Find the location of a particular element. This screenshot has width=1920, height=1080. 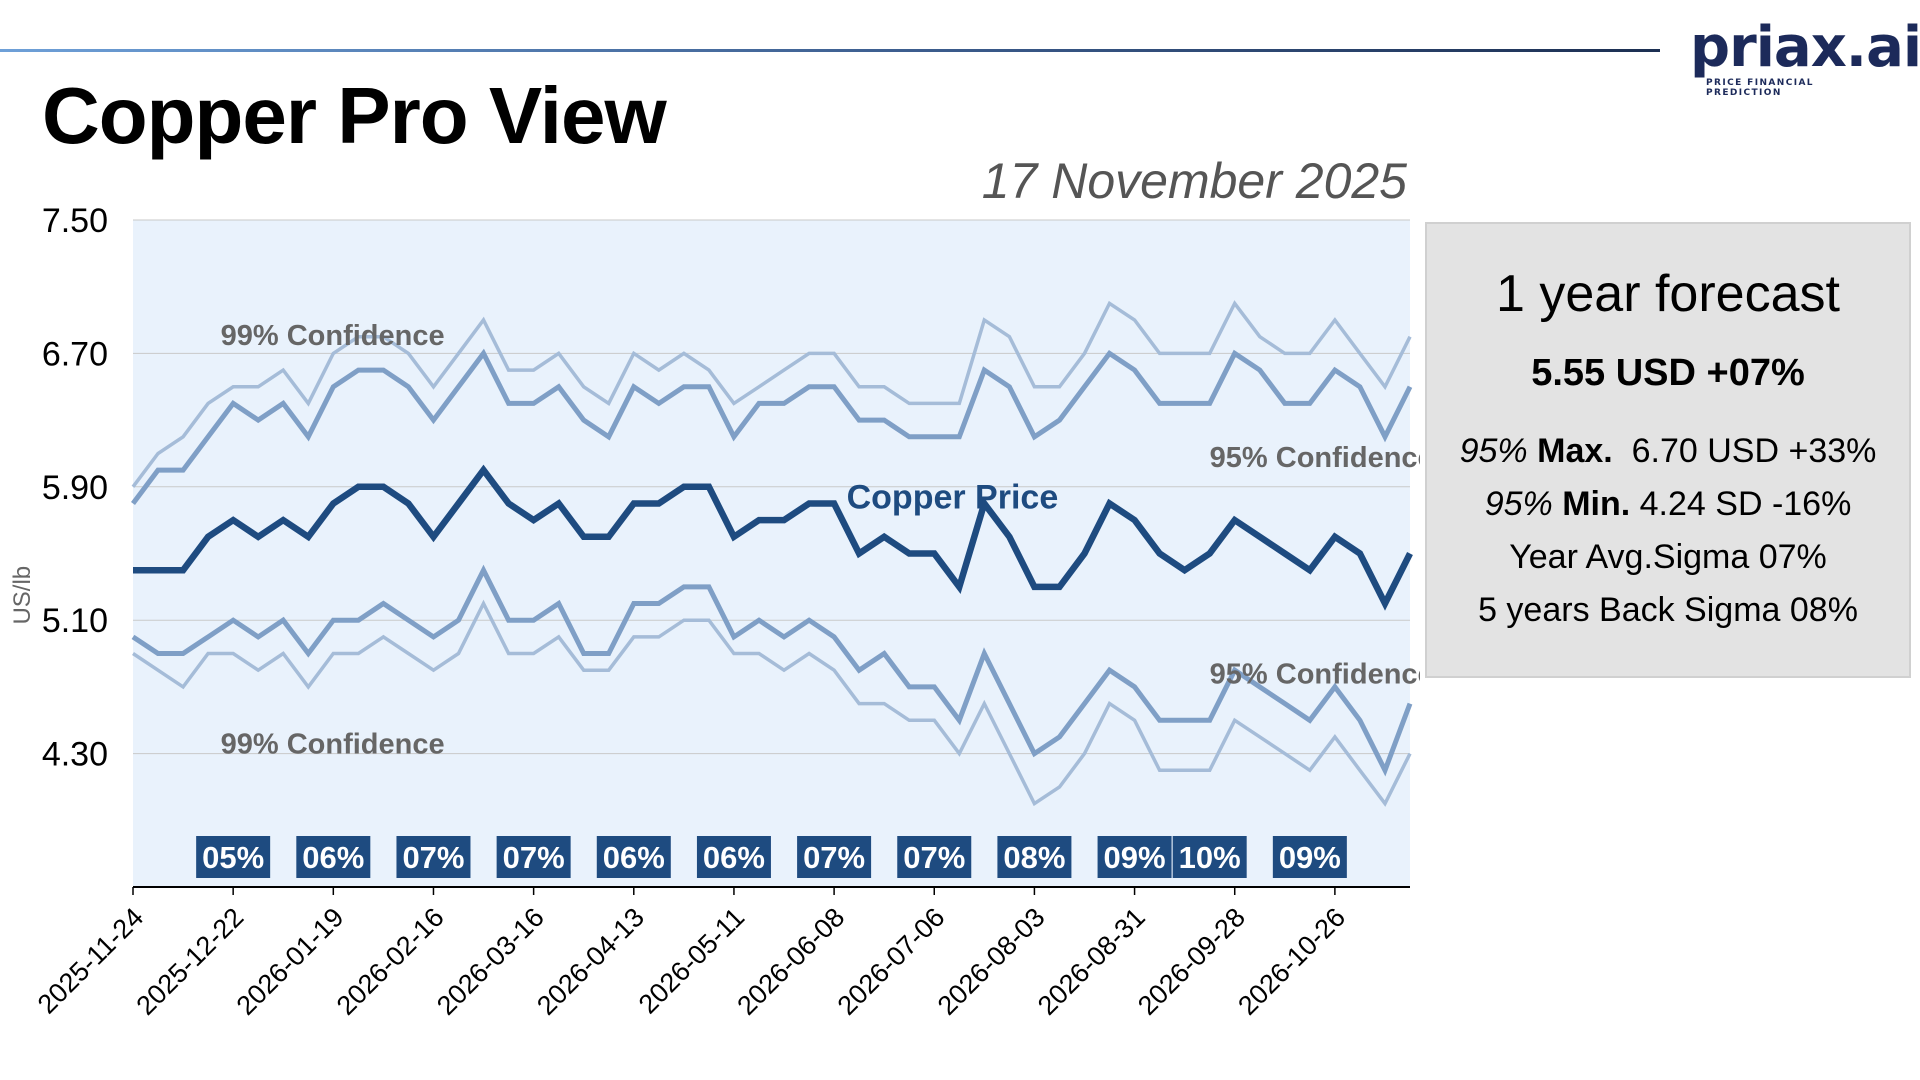

report-date: 17 November 2025 is located at coordinates (1194, 181).